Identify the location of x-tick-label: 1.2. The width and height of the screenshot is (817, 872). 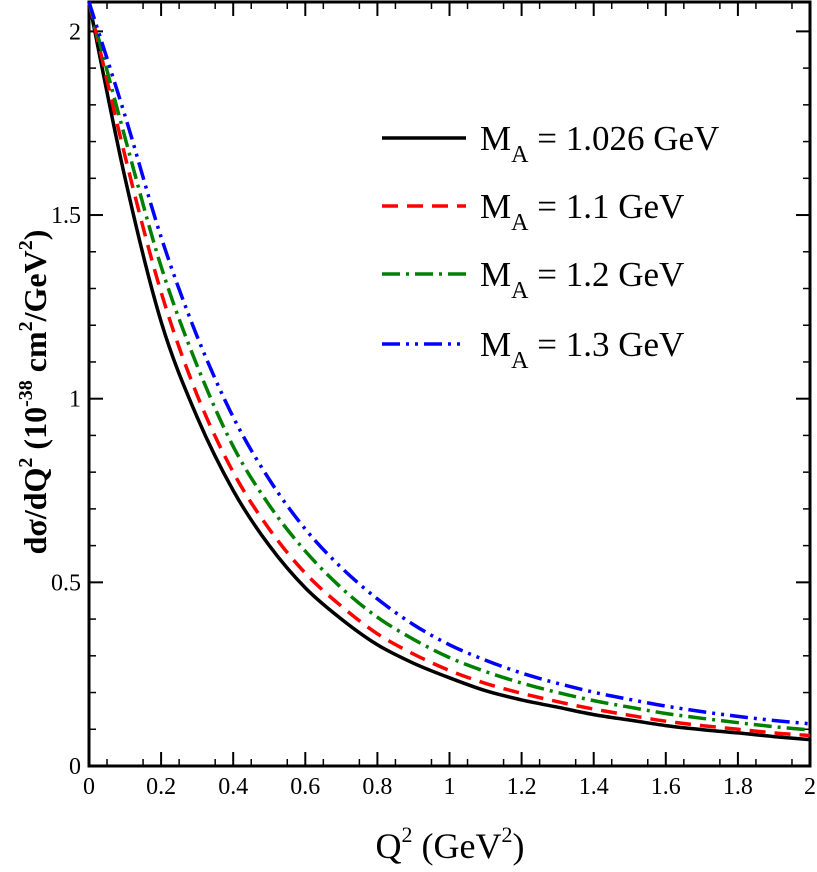
(522, 787).